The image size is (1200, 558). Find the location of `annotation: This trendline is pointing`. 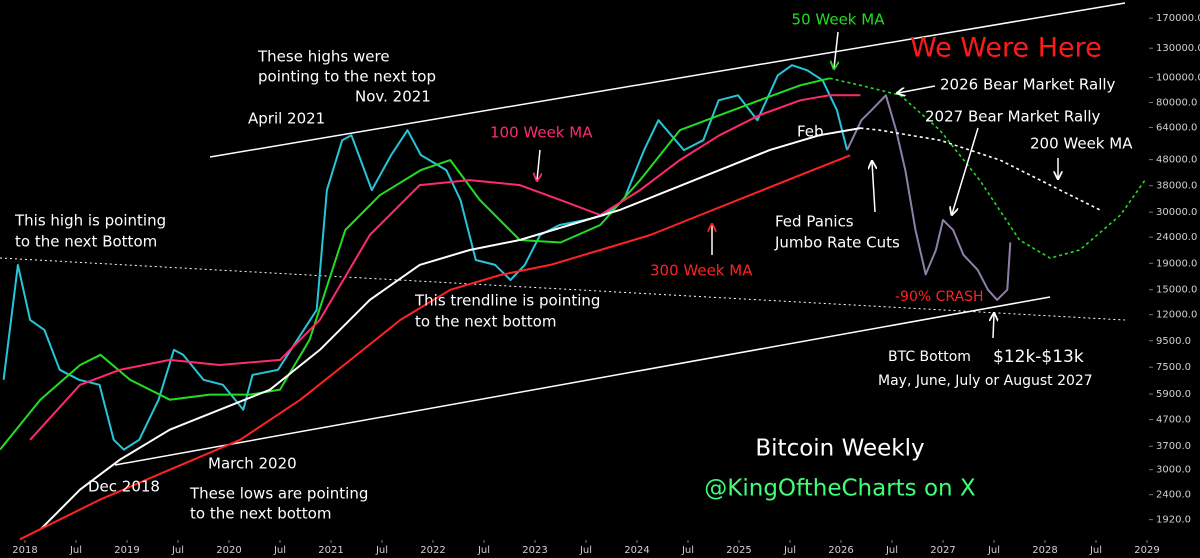

annotation: This trendline is pointing is located at coordinates (507, 301).